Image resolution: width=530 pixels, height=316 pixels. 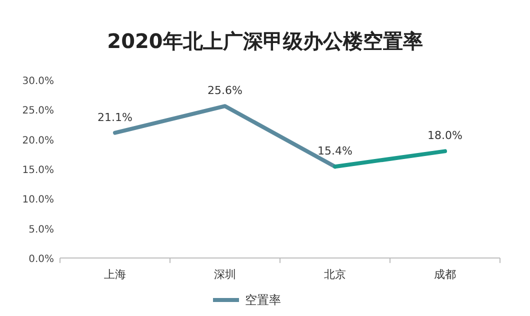 What do you see at coordinates (335, 274) in the screenshot?
I see `x-tick-label: 北京` at bounding box center [335, 274].